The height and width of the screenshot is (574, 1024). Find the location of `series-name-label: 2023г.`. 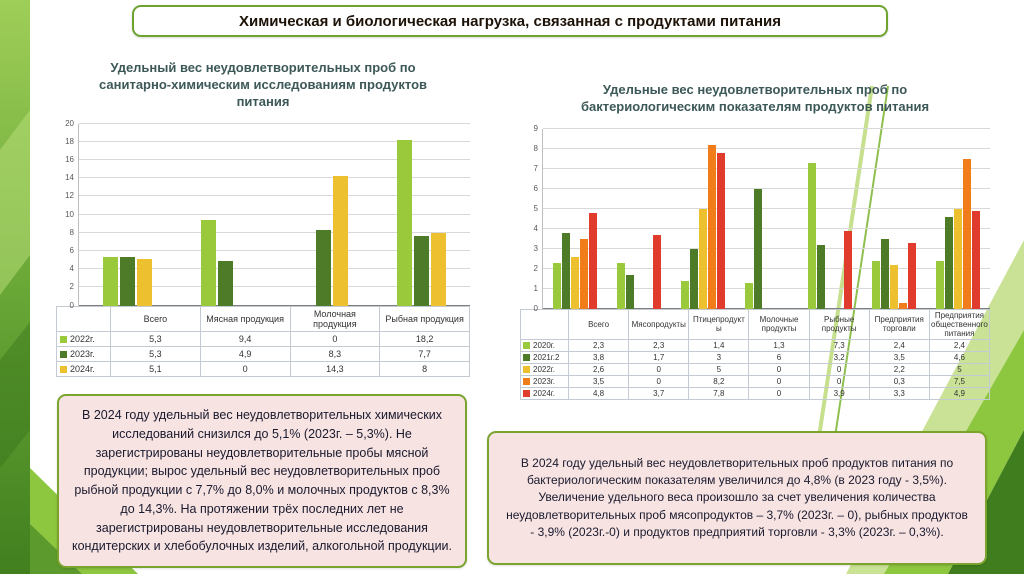

series-name-label: 2023г. is located at coordinates (544, 381).